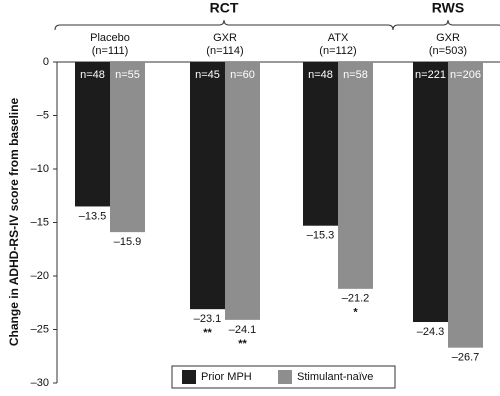 Image resolution: width=500 pixels, height=396 pixels. I want to click on y-tick-label: –15, so click(40, 222).